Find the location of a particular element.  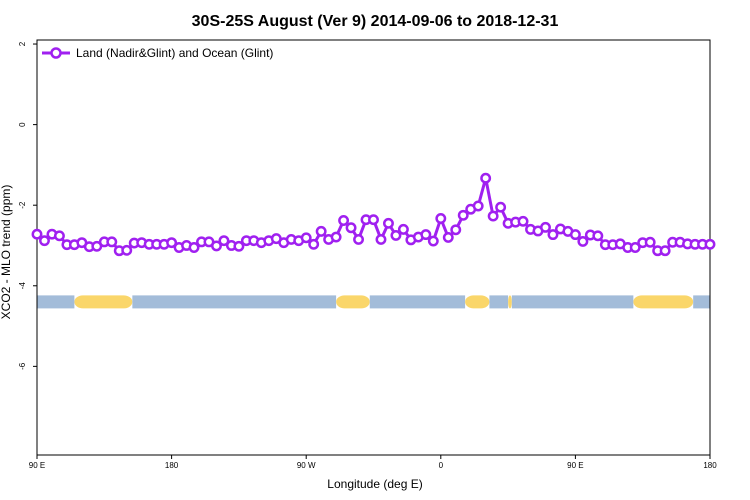

x-tick-label-1: 180 is located at coordinates (172, 465).